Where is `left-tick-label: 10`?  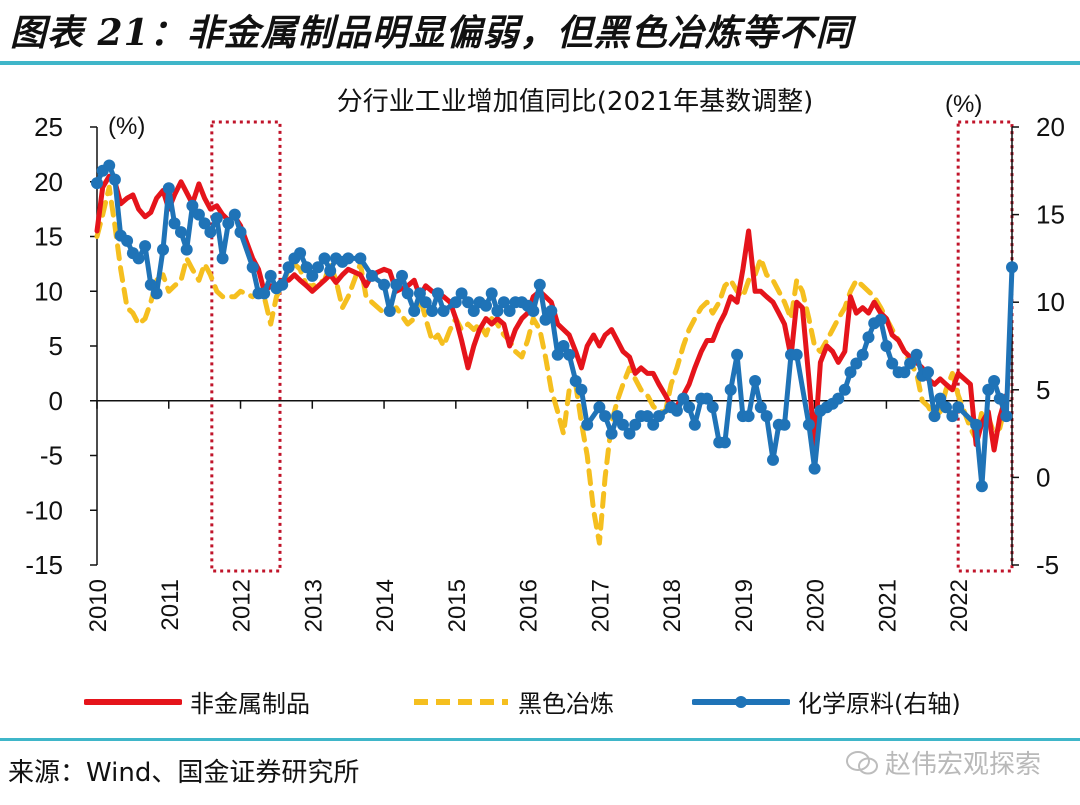
left-tick-label: 10 is located at coordinates (48, 291).